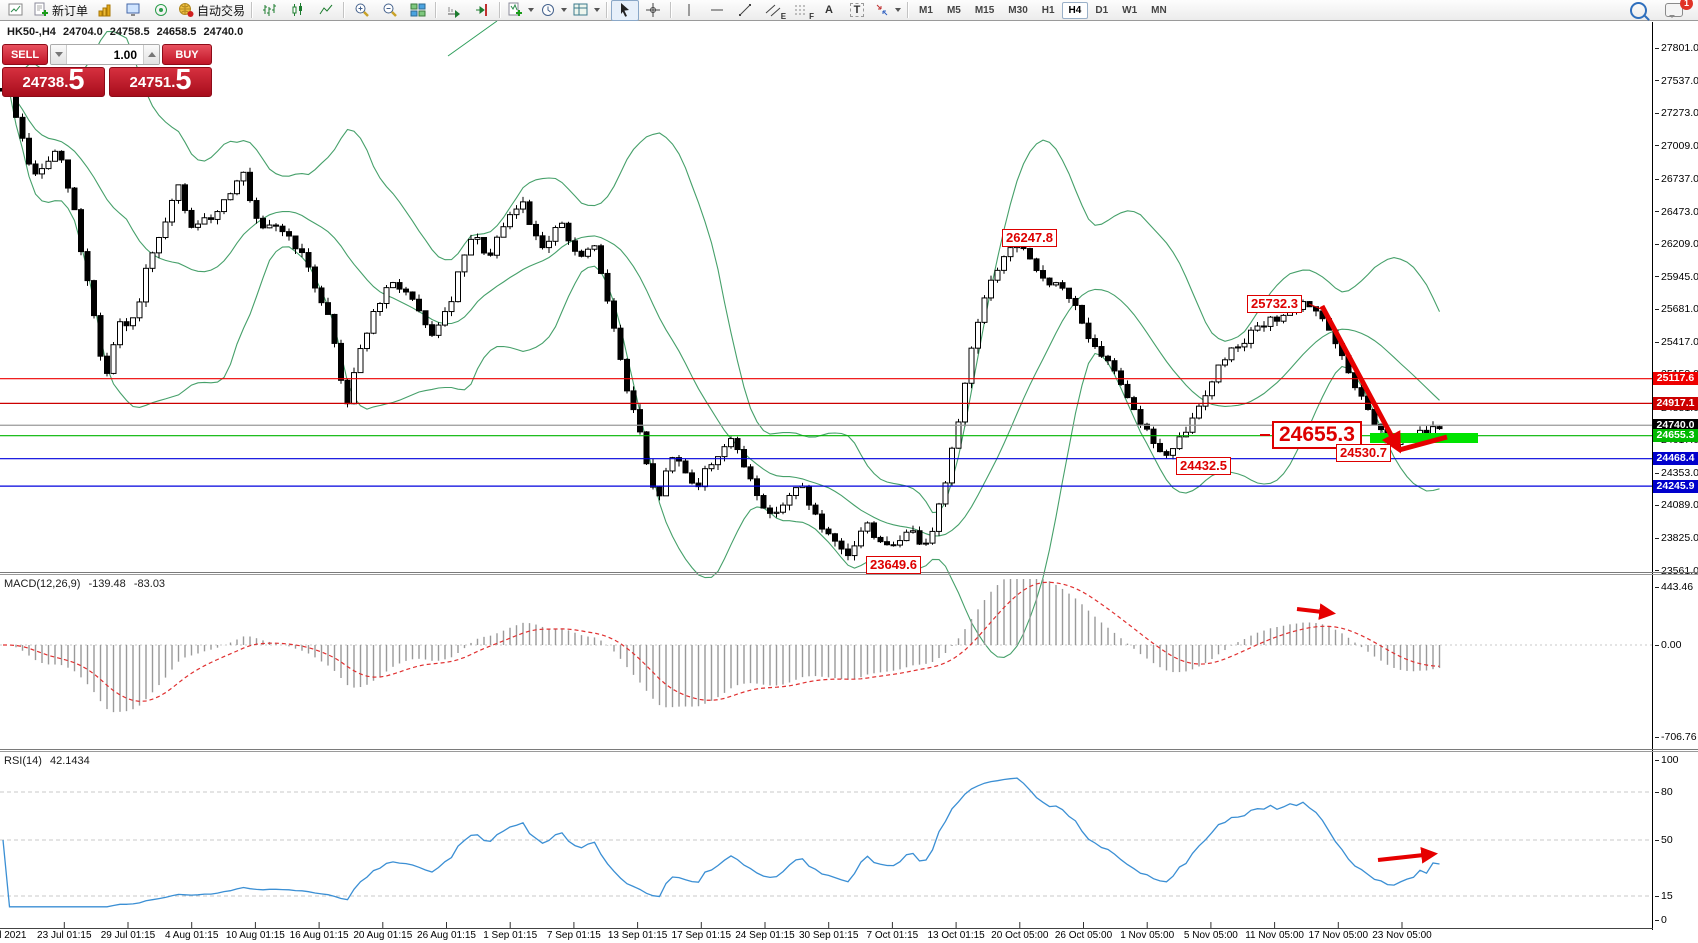  What do you see at coordinates (745, 10) in the screenshot?
I see `trendline-tool` at bounding box center [745, 10].